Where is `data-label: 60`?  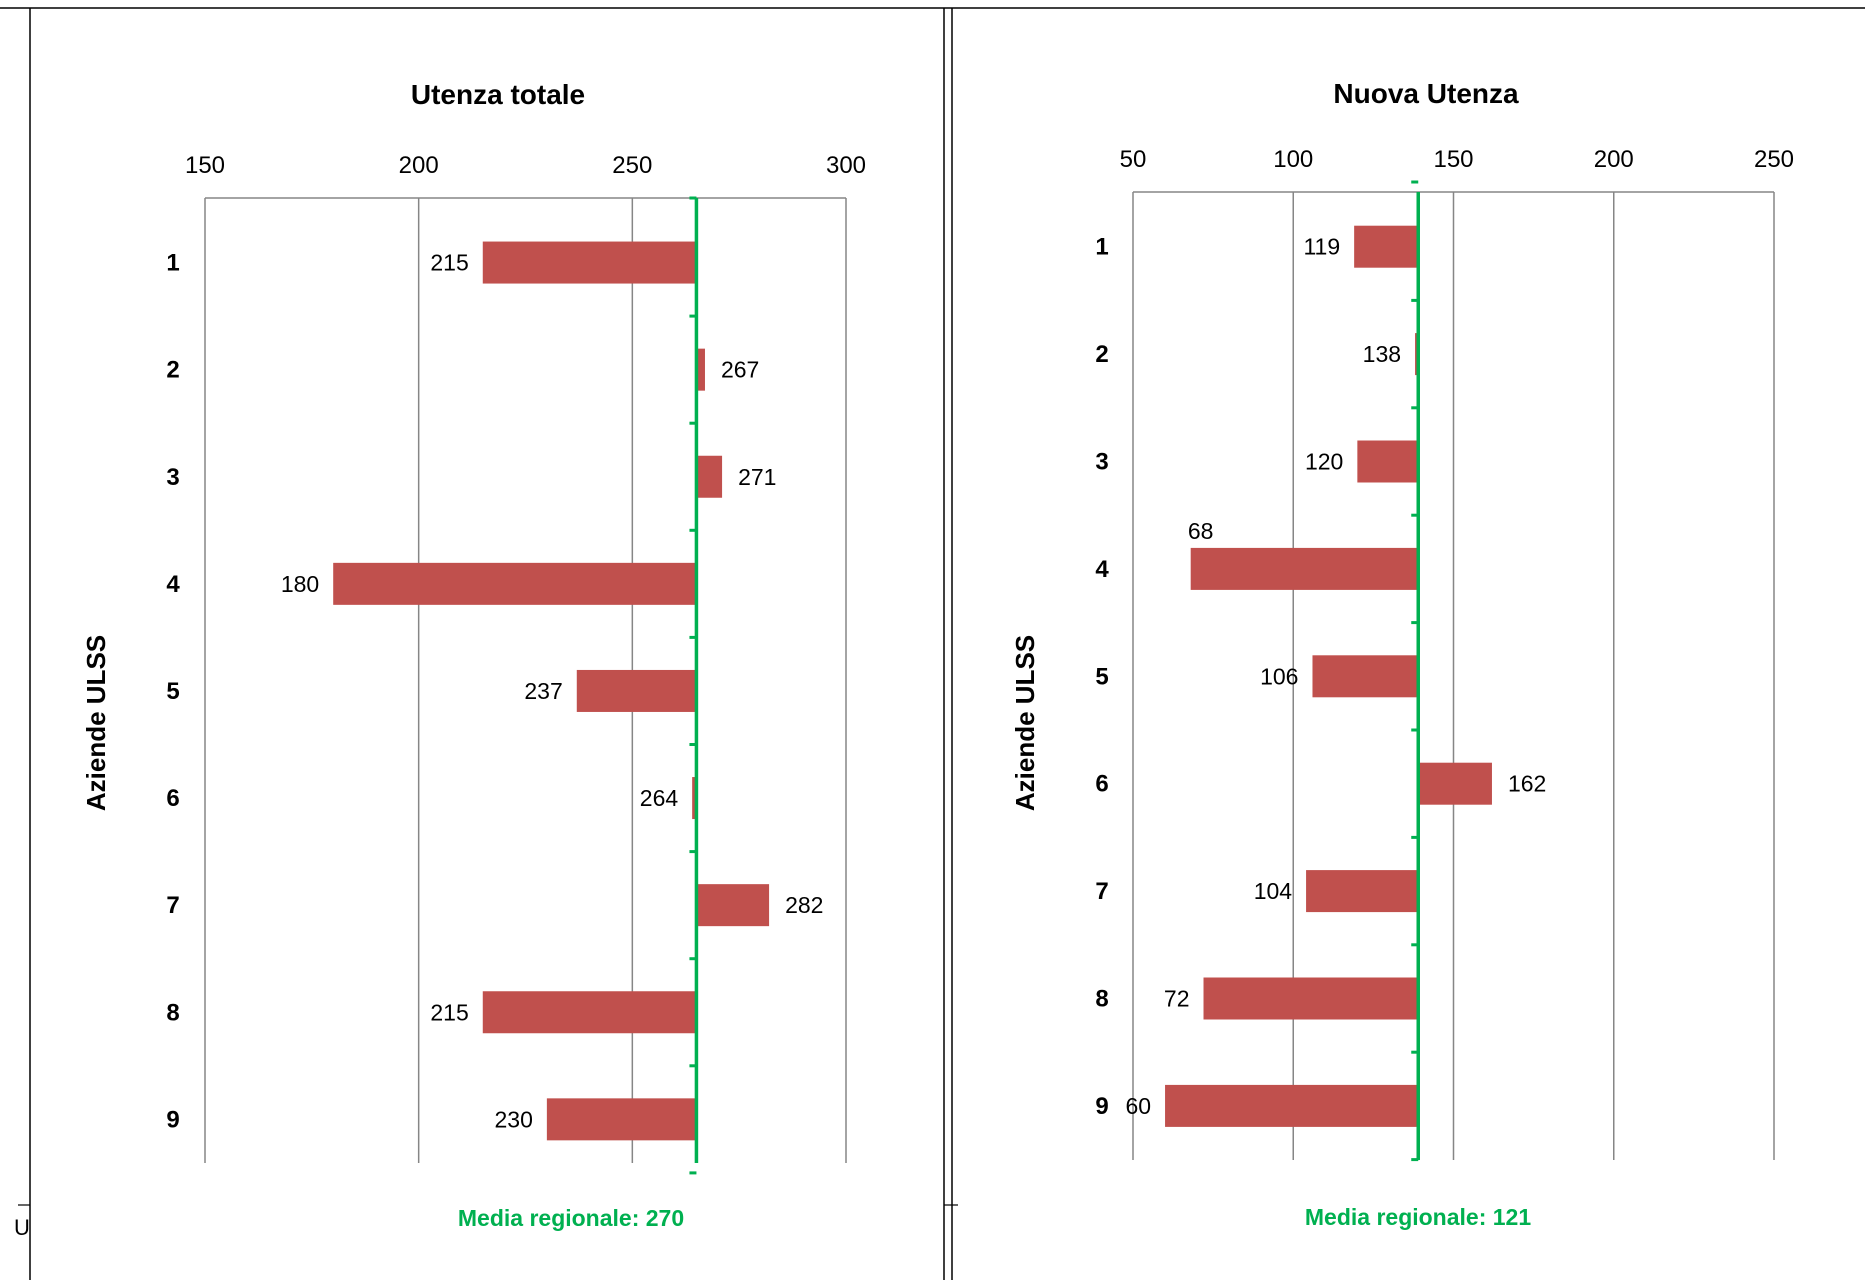 data-label: 60 is located at coordinates (1138, 1106).